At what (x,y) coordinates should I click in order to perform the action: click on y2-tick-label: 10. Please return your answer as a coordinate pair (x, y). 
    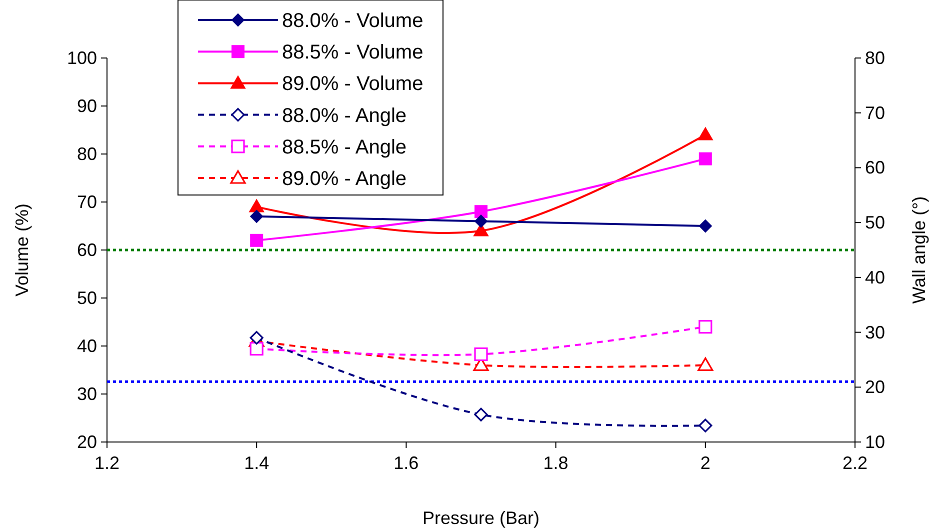
    Looking at the image, I should click on (875, 442).